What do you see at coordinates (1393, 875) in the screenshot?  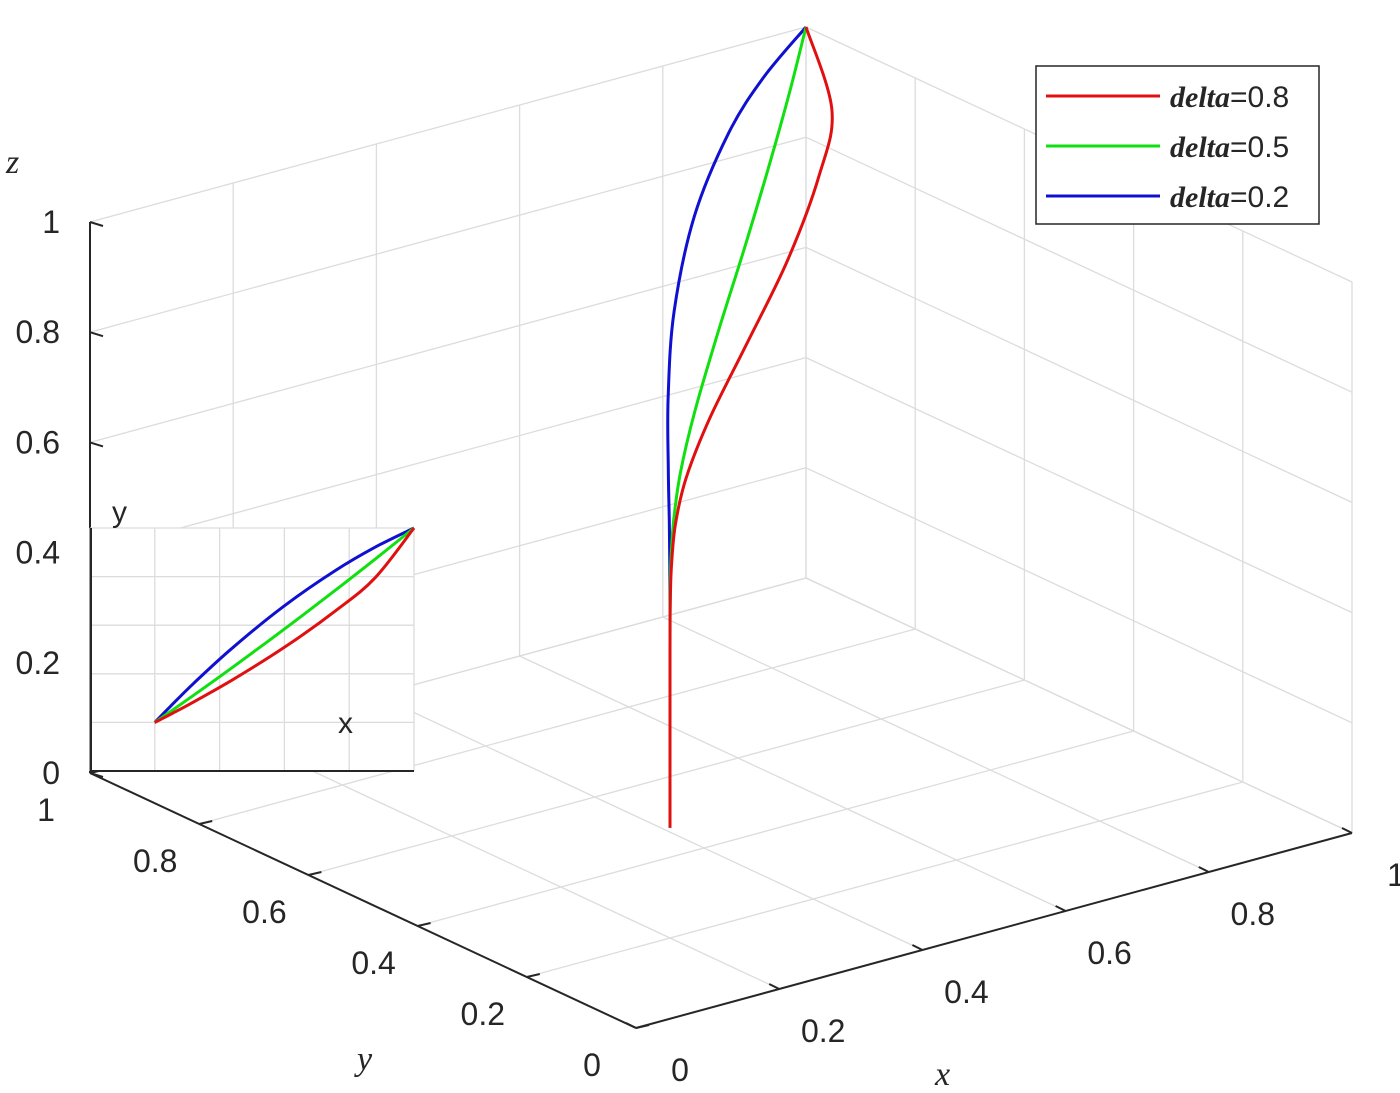 I see `x-tick-label: 1` at bounding box center [1393, 875].